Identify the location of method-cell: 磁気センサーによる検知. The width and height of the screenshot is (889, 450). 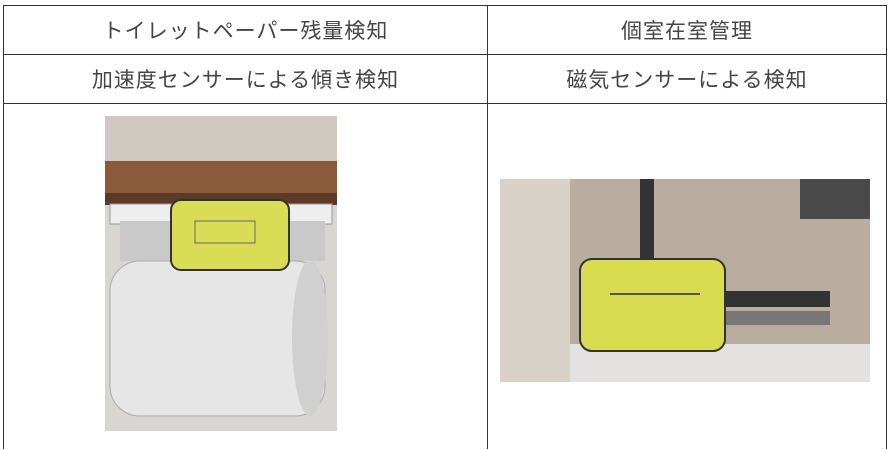
(687, 79).